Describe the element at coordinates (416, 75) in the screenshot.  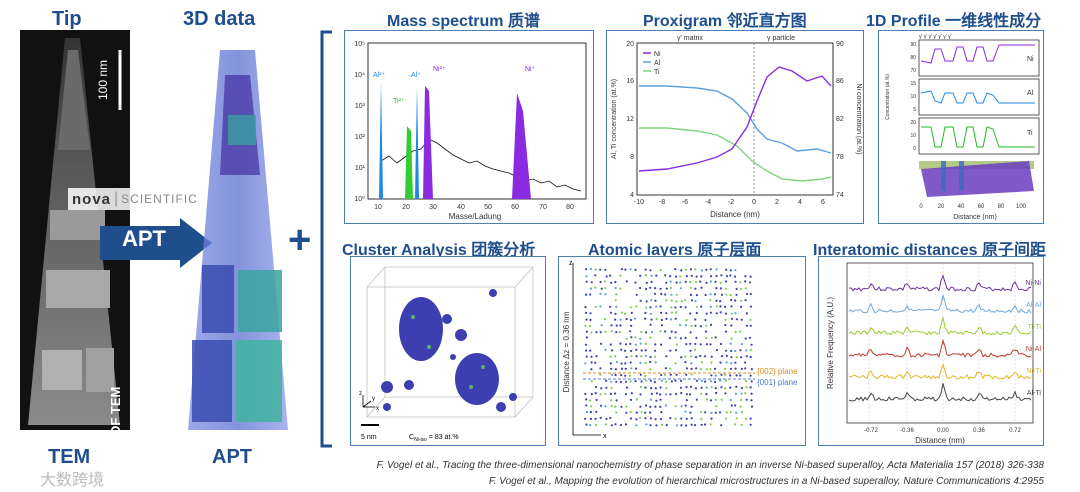
I see `label-al1: Al⁺` at that location.